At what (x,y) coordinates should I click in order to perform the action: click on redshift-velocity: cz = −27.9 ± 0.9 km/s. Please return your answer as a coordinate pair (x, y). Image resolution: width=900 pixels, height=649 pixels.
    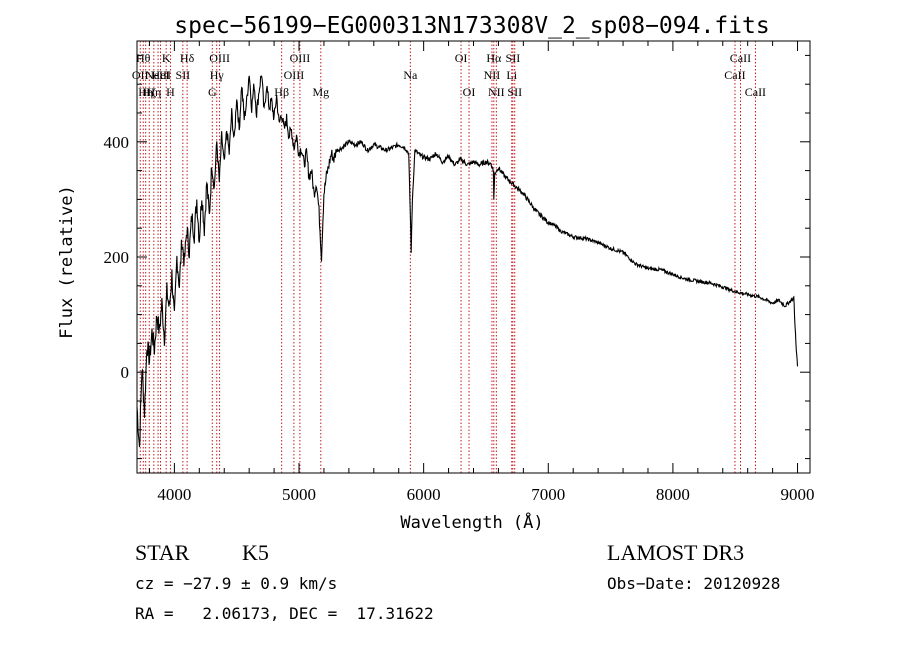
    Looking at the image, I should click on (236, 583).